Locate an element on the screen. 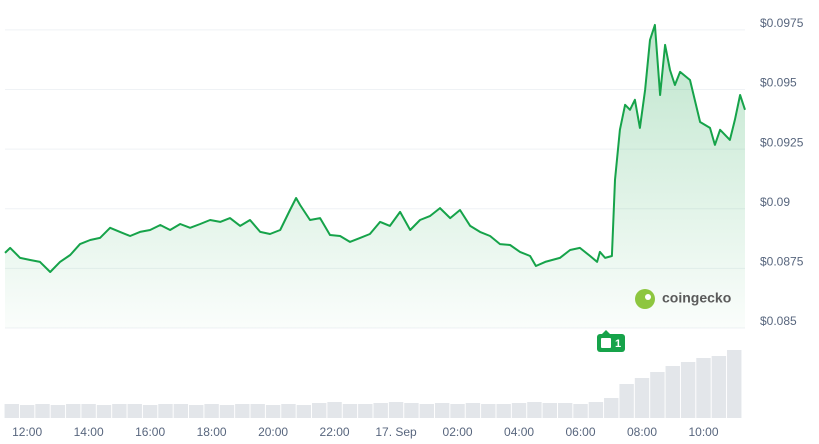 The image size is (819, 444). x-tick-label: 12:00 is located at coordinates (27, 432).